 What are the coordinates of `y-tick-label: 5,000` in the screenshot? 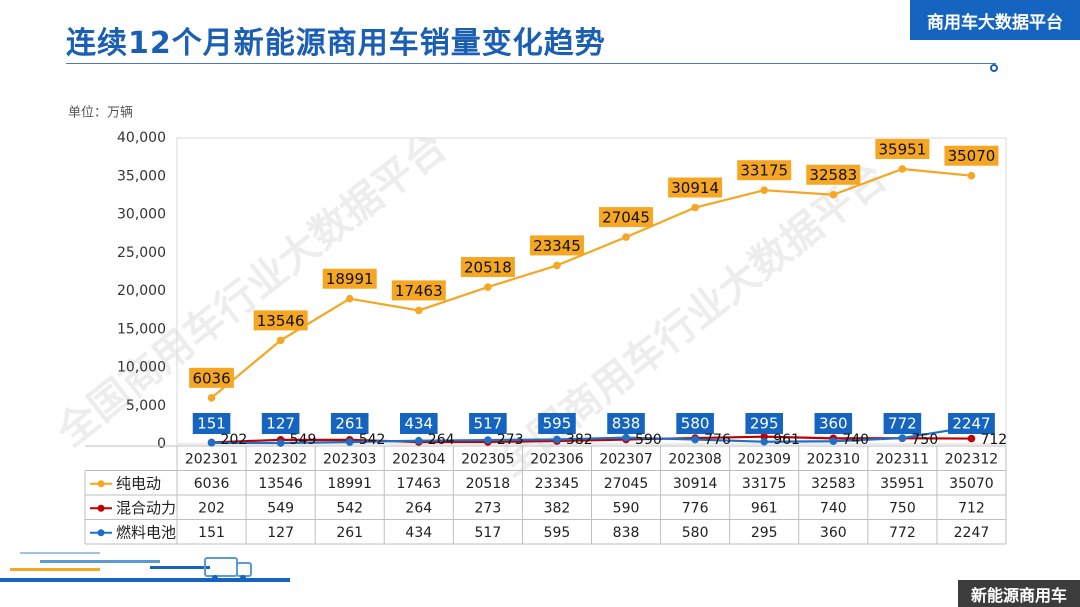 It's located at (146, 406).